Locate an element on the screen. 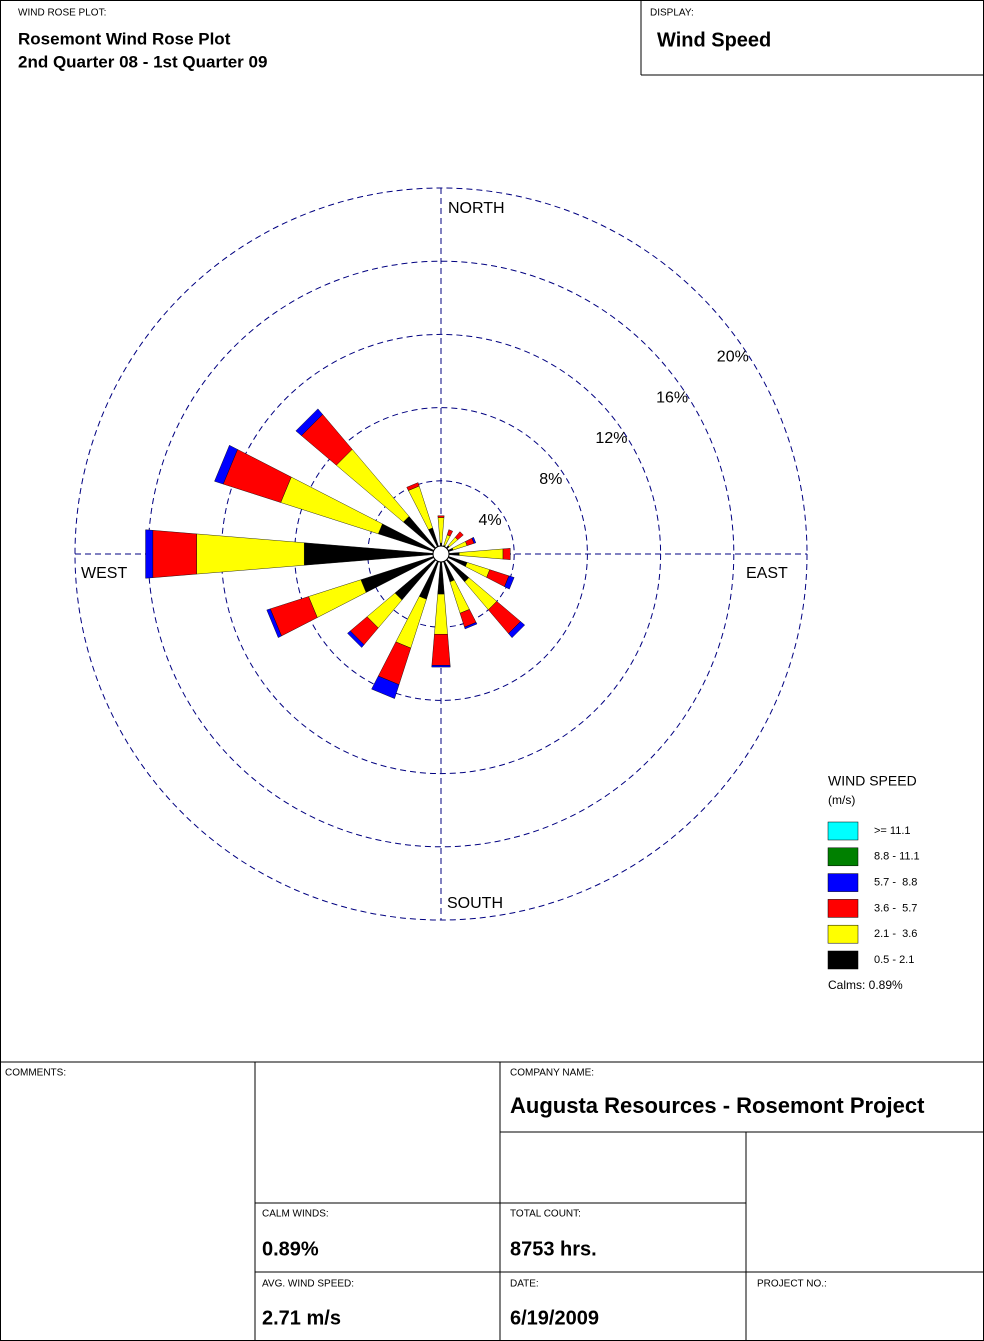 This screenshot has width=984, height=1341. date-label: DATE: is located at coordinates (524, 1284).